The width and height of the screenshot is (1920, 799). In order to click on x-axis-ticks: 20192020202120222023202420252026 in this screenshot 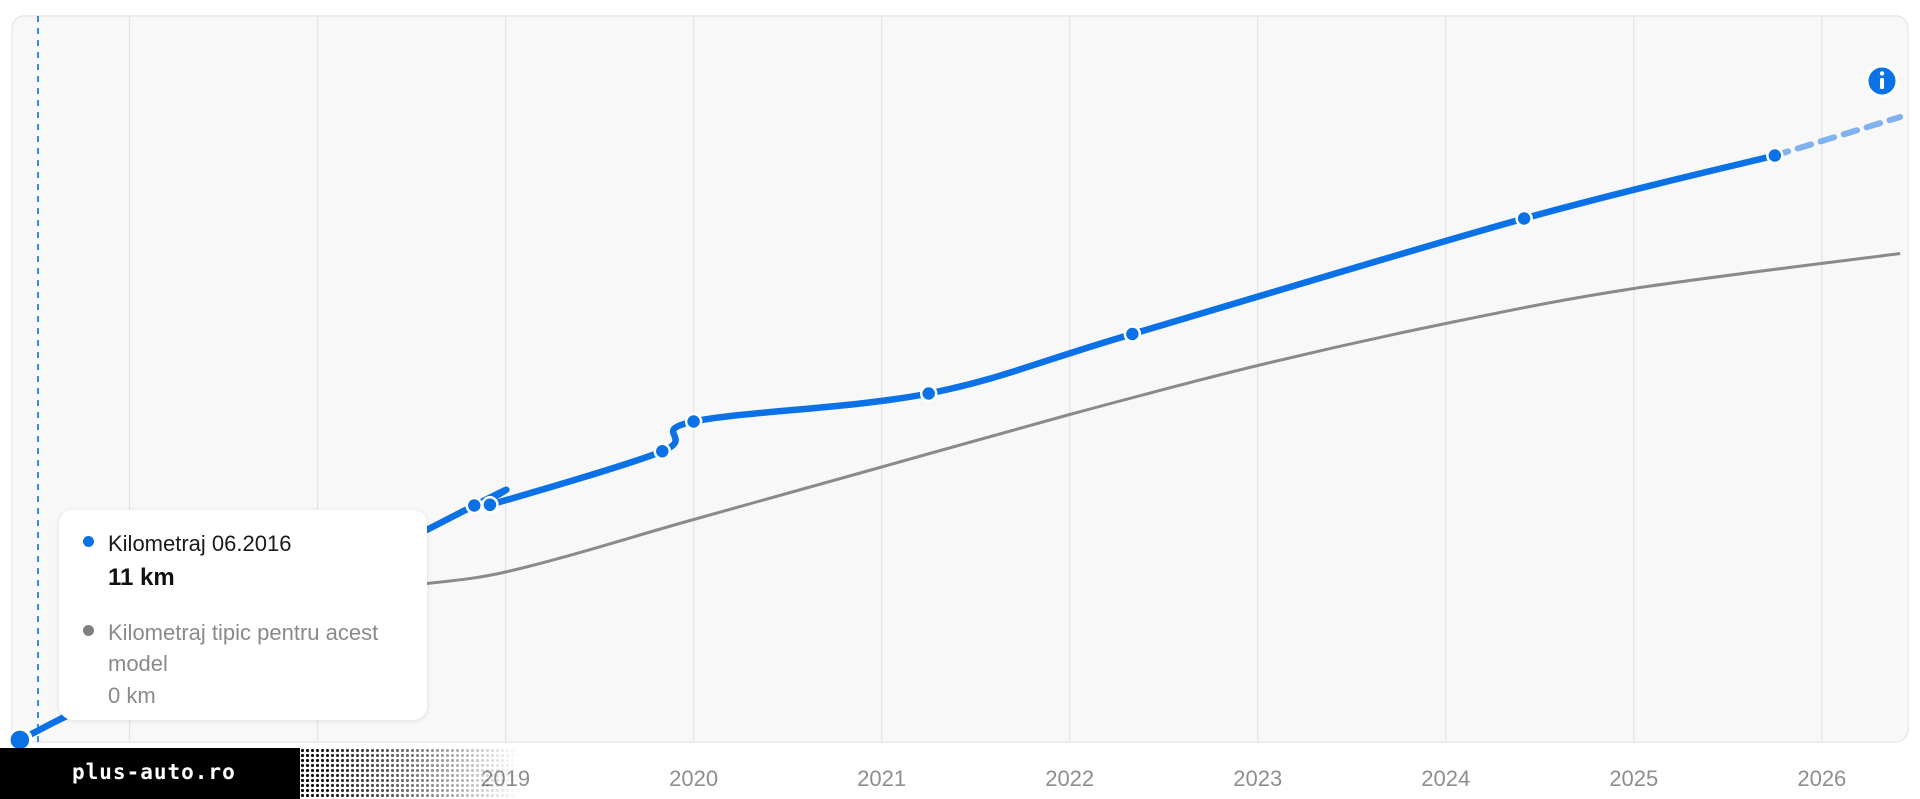, I will do `click(1163, 778)`.